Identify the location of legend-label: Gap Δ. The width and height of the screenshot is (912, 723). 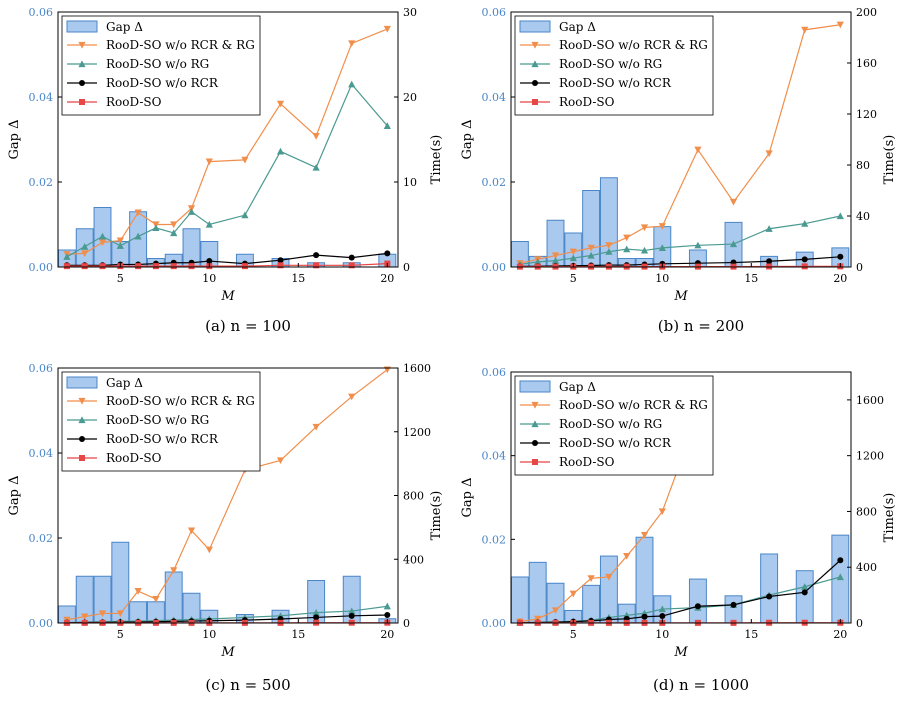
(124, 383).